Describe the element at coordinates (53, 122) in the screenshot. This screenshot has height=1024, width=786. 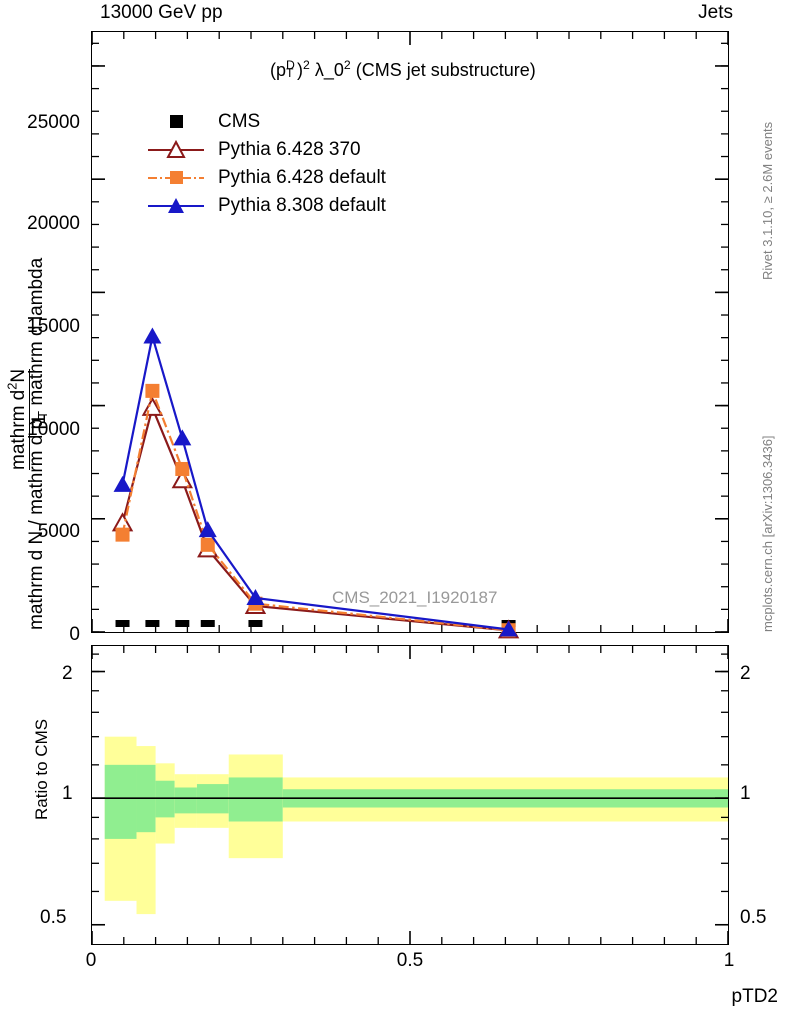
I see `main-ytick-label-0: 25000` at that location.